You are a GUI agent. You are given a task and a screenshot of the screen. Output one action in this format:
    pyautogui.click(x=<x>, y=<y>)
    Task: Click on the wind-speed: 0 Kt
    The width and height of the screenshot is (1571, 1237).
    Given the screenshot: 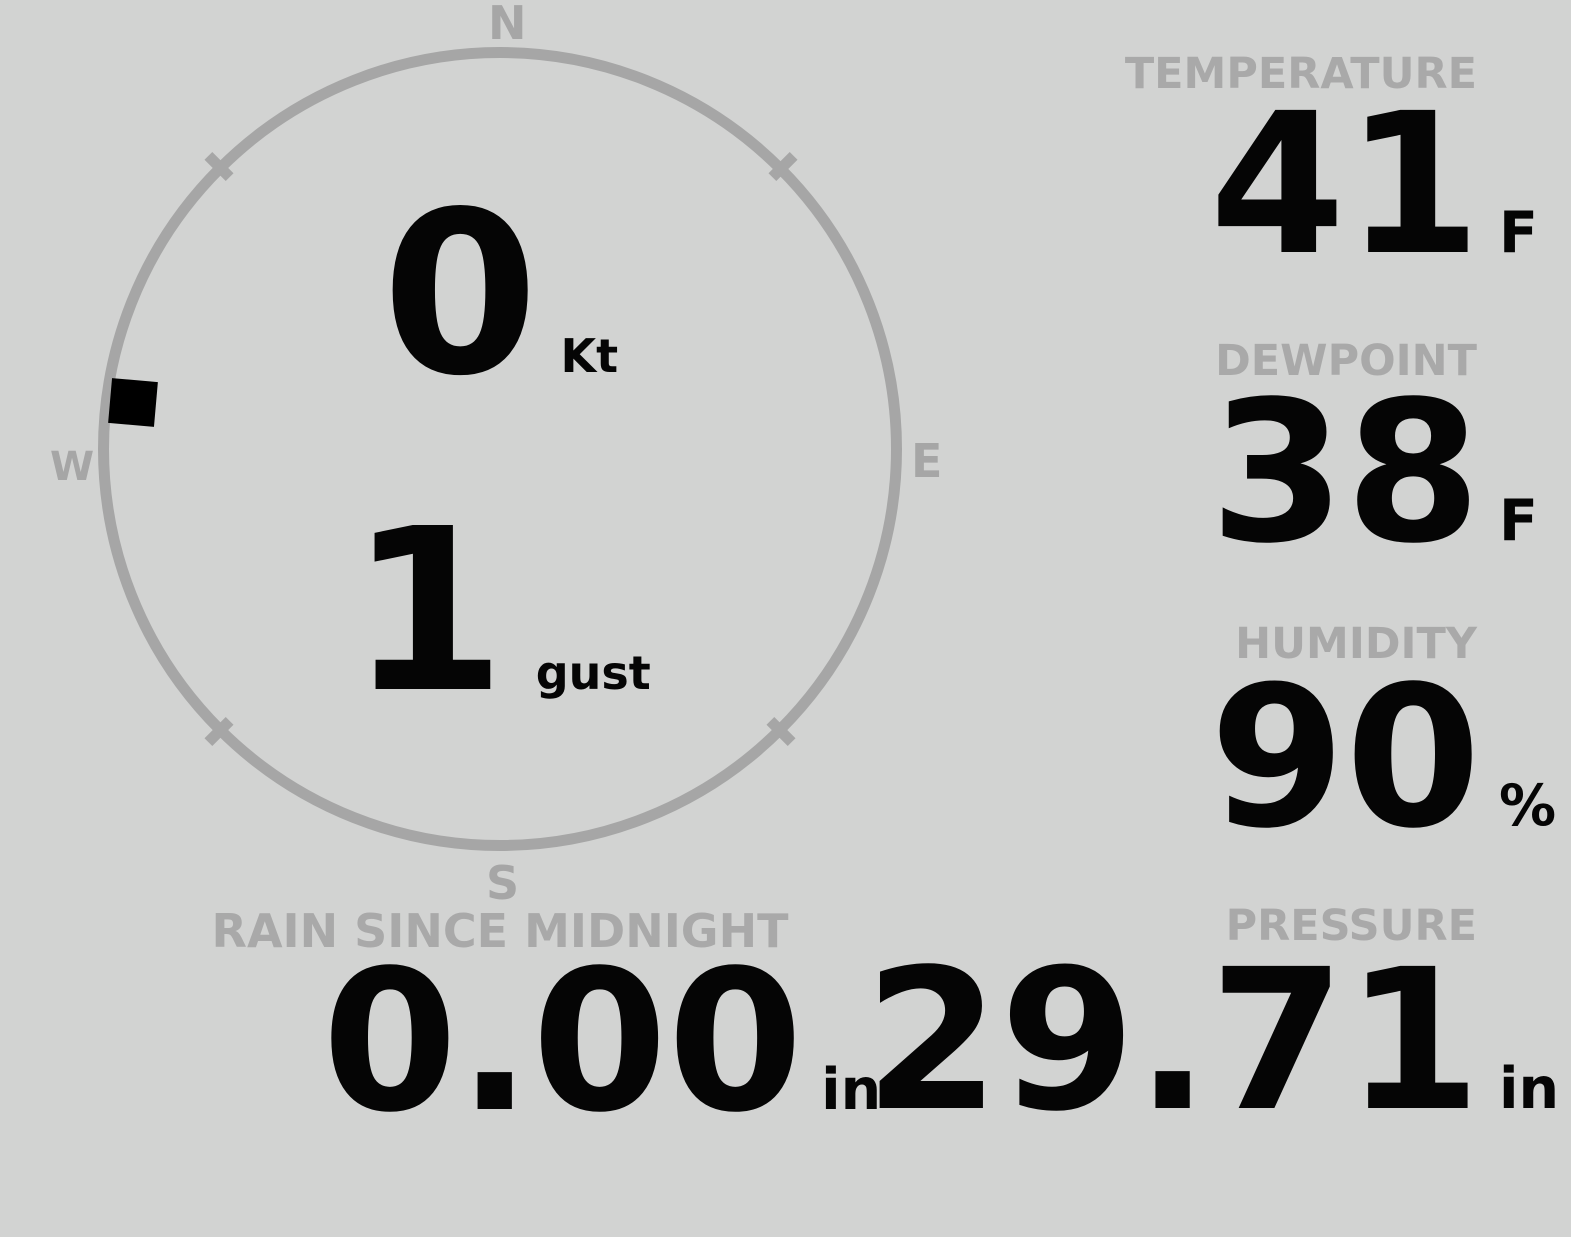 What is the action you would take?
    pyautogui.click(x=500, y=295)
    